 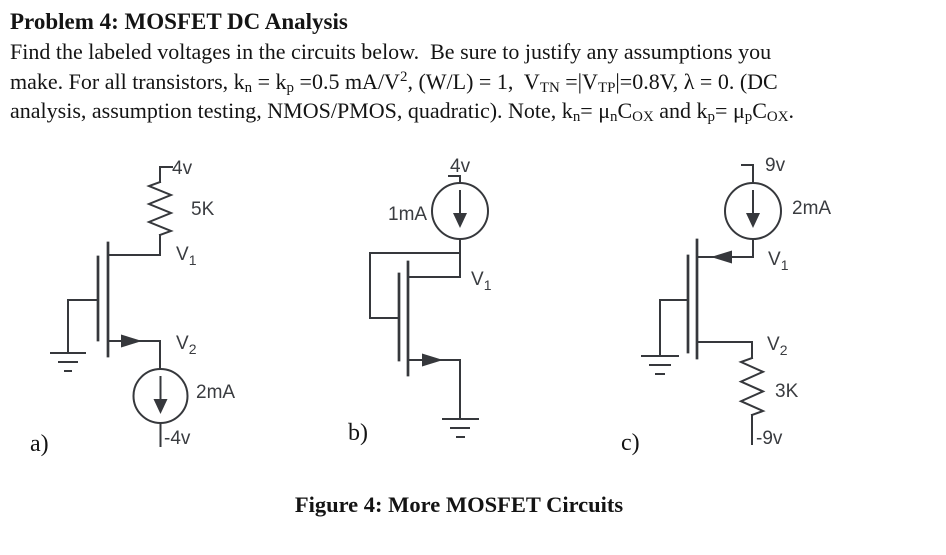 What do you see at coordinates (358, 433) in the screenshot?
I see `circuit-b-designator: b)` at bounding box center [358, 433].